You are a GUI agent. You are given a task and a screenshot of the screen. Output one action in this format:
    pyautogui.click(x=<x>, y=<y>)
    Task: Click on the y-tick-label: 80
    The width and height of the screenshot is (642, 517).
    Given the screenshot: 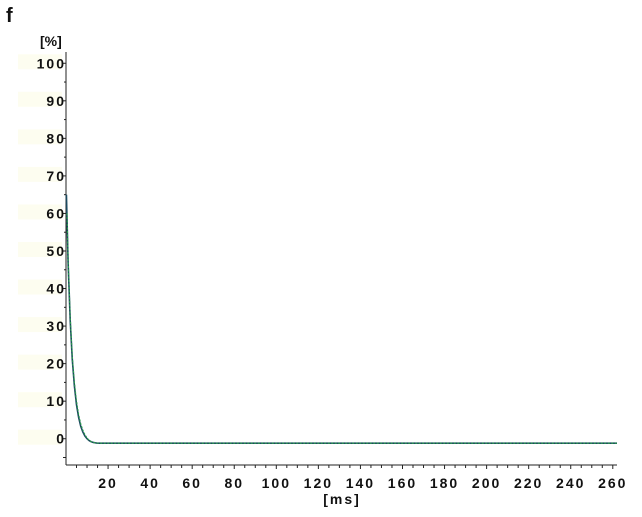 What is the action you would take?
    pyautogui.click(x=56, y=138)
    